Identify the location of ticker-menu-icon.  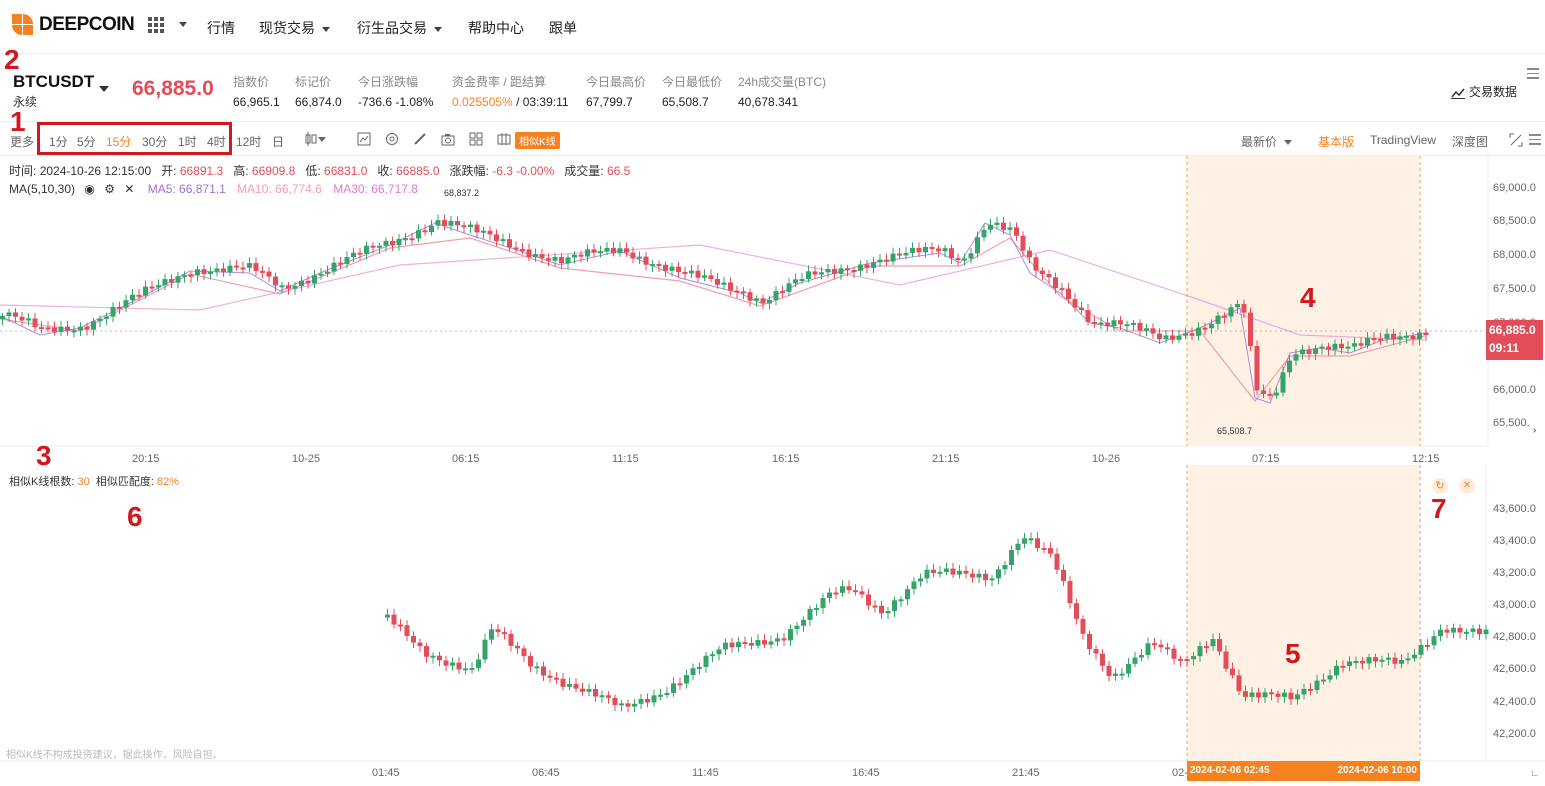
(1533, 75).